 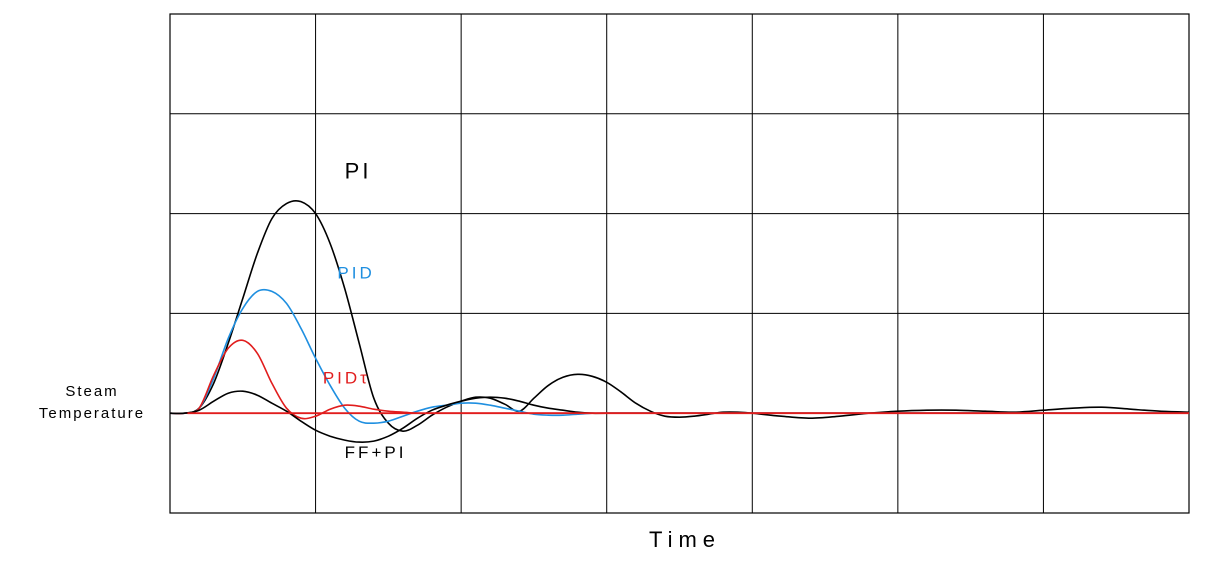 I want to click on y-axis-label-line1: Steam, so click(x=92, y=391).